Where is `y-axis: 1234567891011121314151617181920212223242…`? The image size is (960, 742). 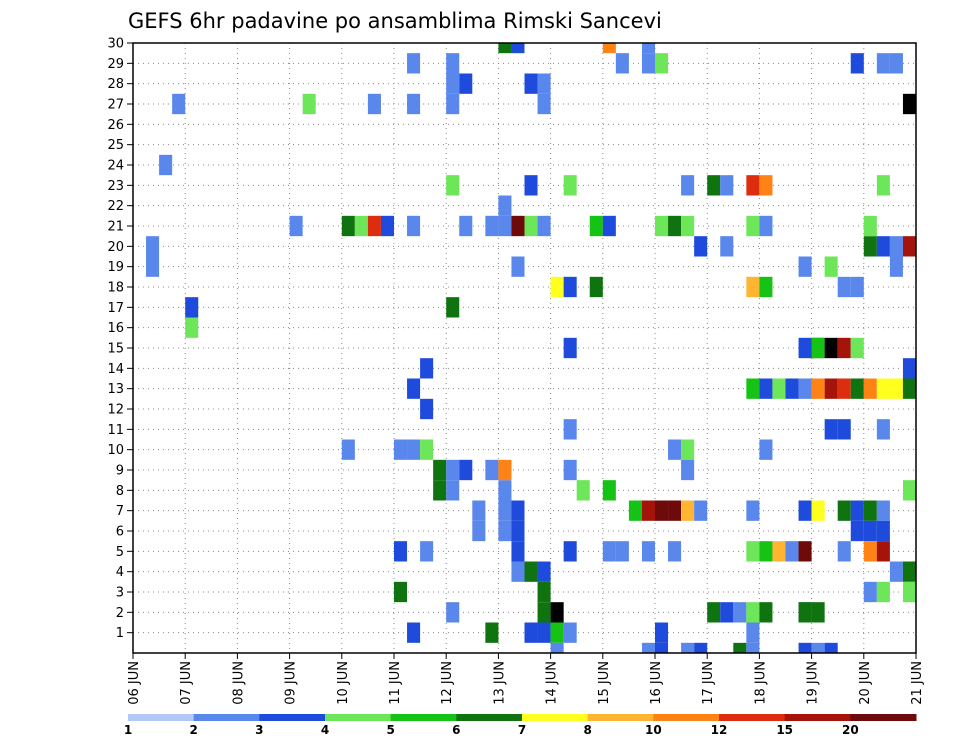 y-axis: 1234567891011121314151617181920212223242… is located at coordinates (120, 339).